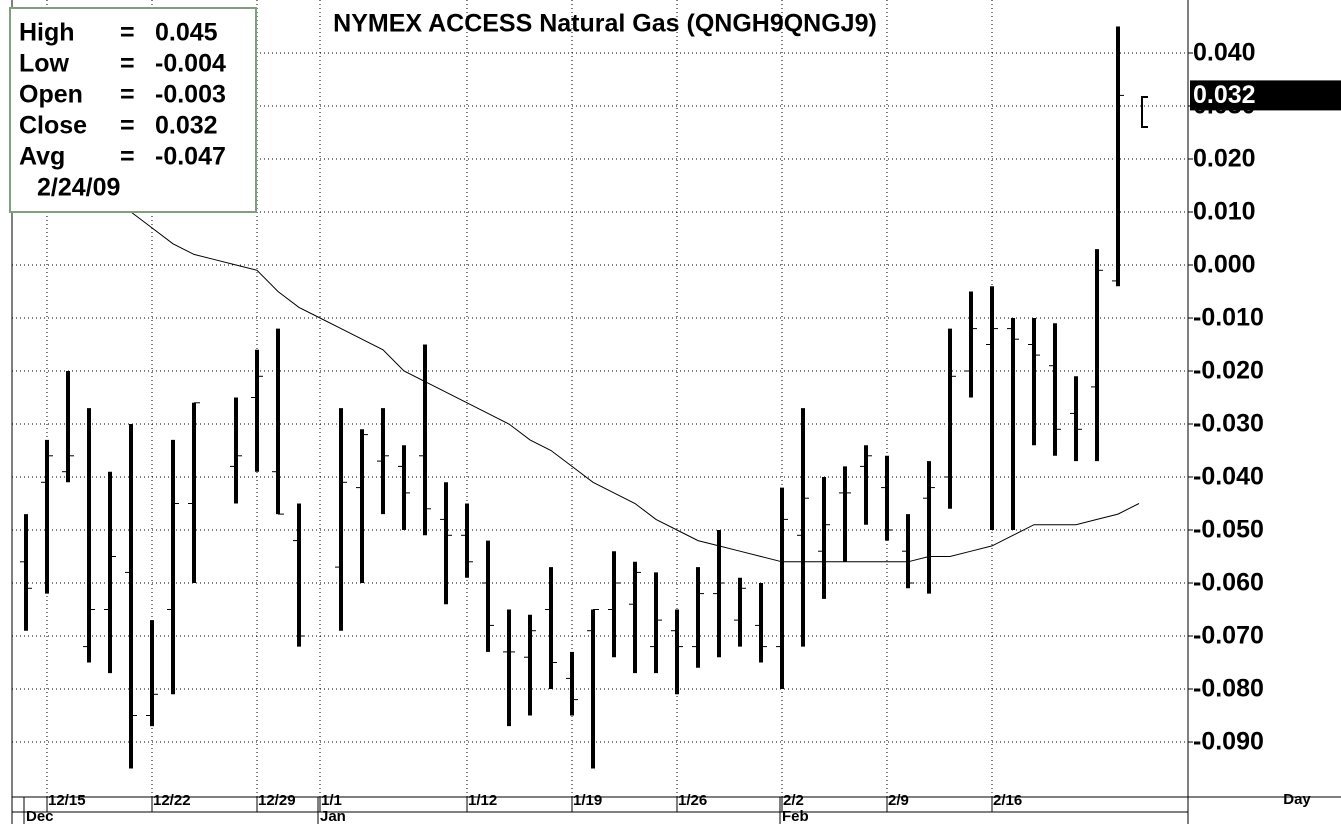 This screenshot has height=824, width=1341. Describe the element at coordinates (587, 800) in the screenshot. I see `x-tick-label: 1/19` at that location.